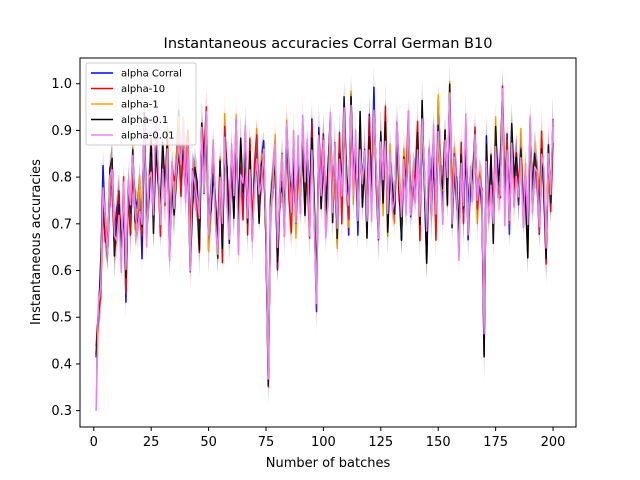  What do you see at coordinates (61, 271) in the screenshot?
I see `y-tick-label: 0.6` at bounding box center [61, 271].